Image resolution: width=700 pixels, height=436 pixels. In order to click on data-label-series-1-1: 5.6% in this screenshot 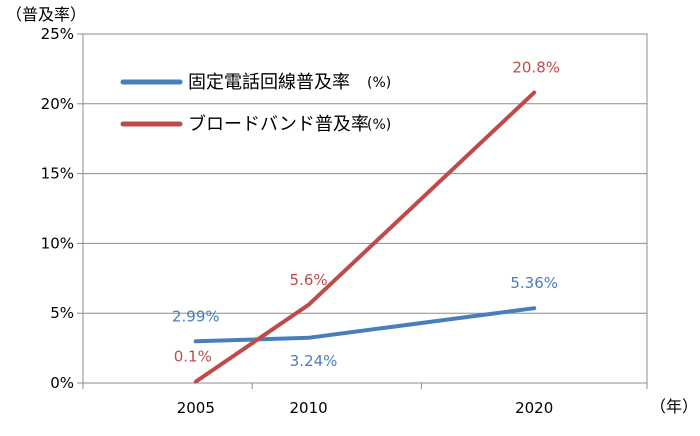, I will do `click(309, 280)`.